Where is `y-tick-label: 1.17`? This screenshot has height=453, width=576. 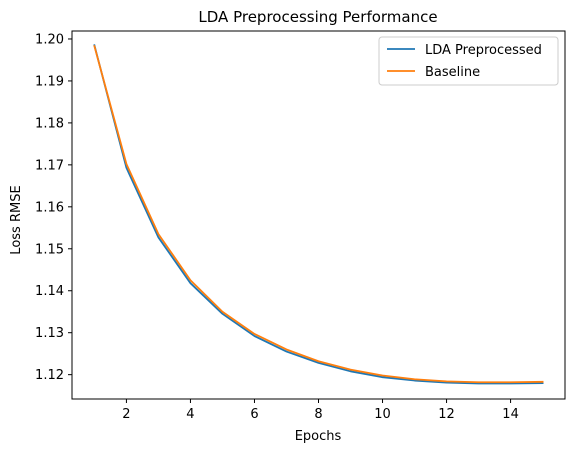
y-tick-label: 1.17 is located at coordinates (49, 165).